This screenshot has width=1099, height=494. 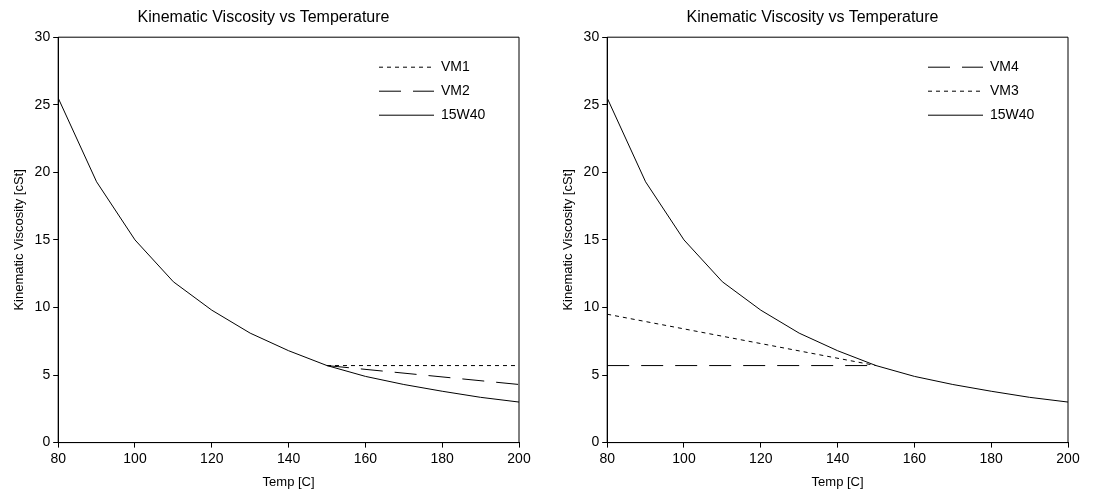 I want to click on legend-label: VM4, so click(x=1004, y=66).